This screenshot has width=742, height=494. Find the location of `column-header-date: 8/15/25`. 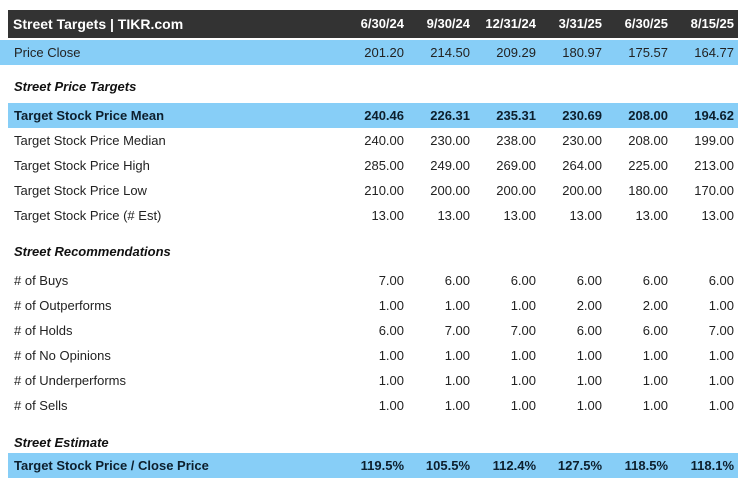

column-header-date: 8/15/25 is located at coordinates (712, 23).